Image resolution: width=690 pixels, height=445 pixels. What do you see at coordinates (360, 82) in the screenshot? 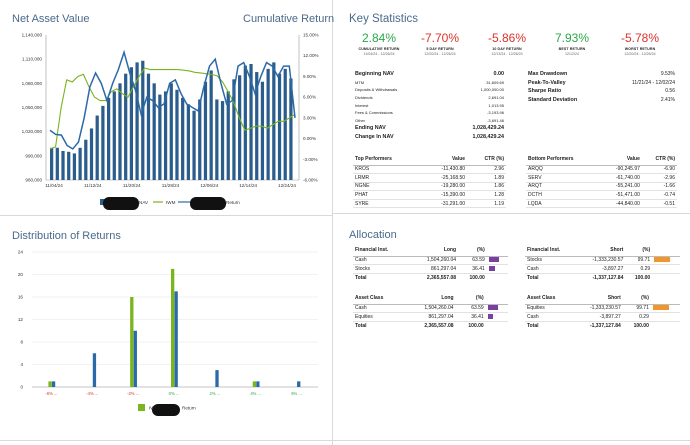
I see `row-label: MTM` at bounding box center [360, 82].